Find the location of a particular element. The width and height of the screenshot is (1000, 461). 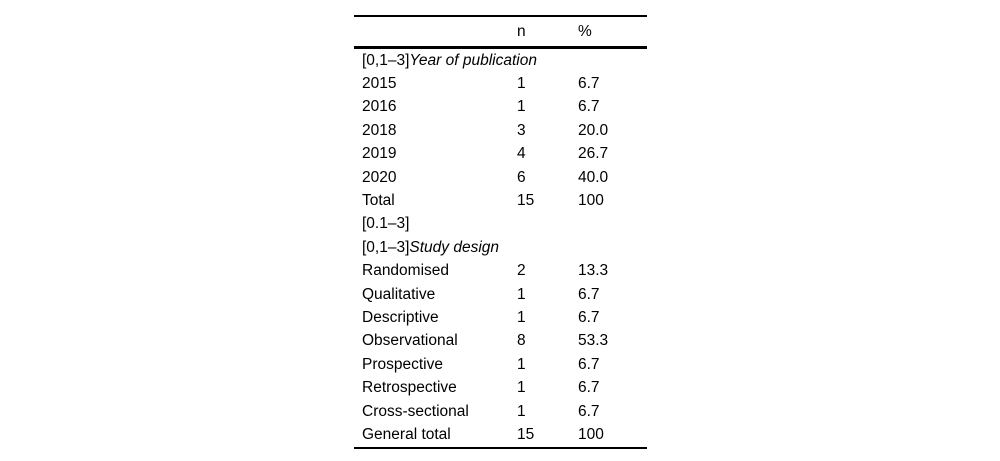

row-label-cell: 2016 is located at coordinates (435, 107).